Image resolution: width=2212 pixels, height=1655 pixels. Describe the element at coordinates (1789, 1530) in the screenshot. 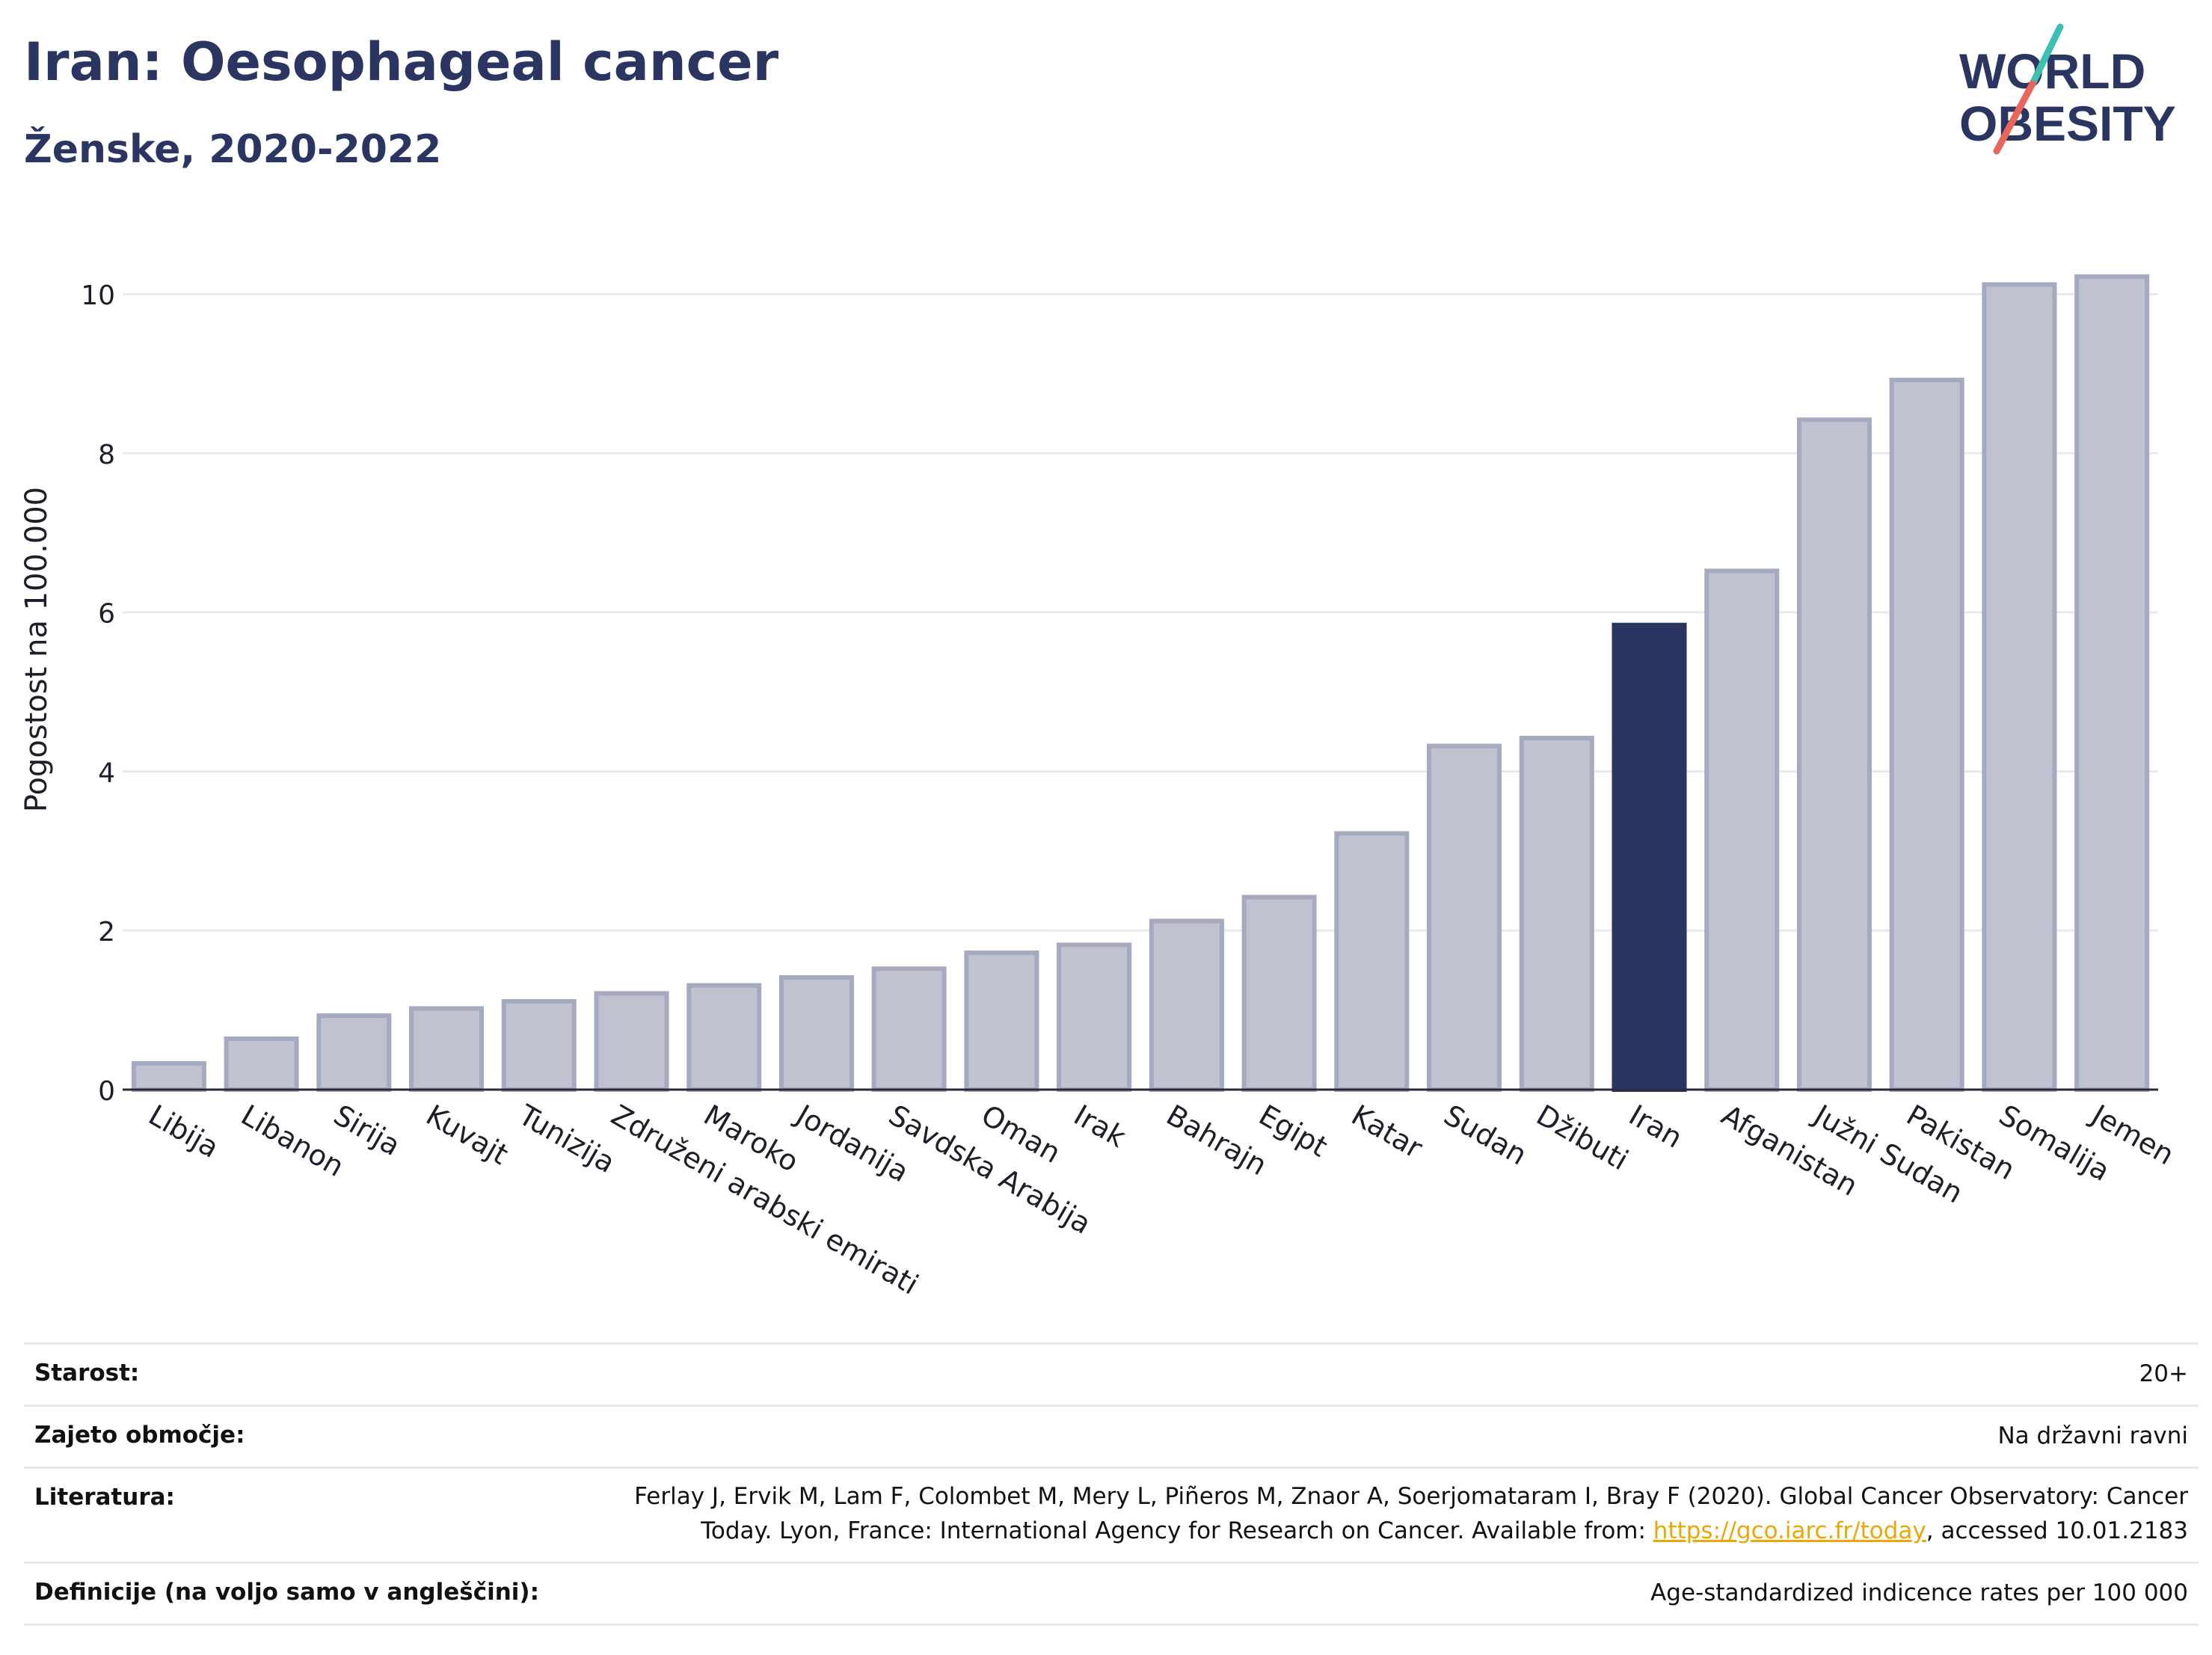

I see `literature-link: https://gco.iarc.fr/today` at that location.